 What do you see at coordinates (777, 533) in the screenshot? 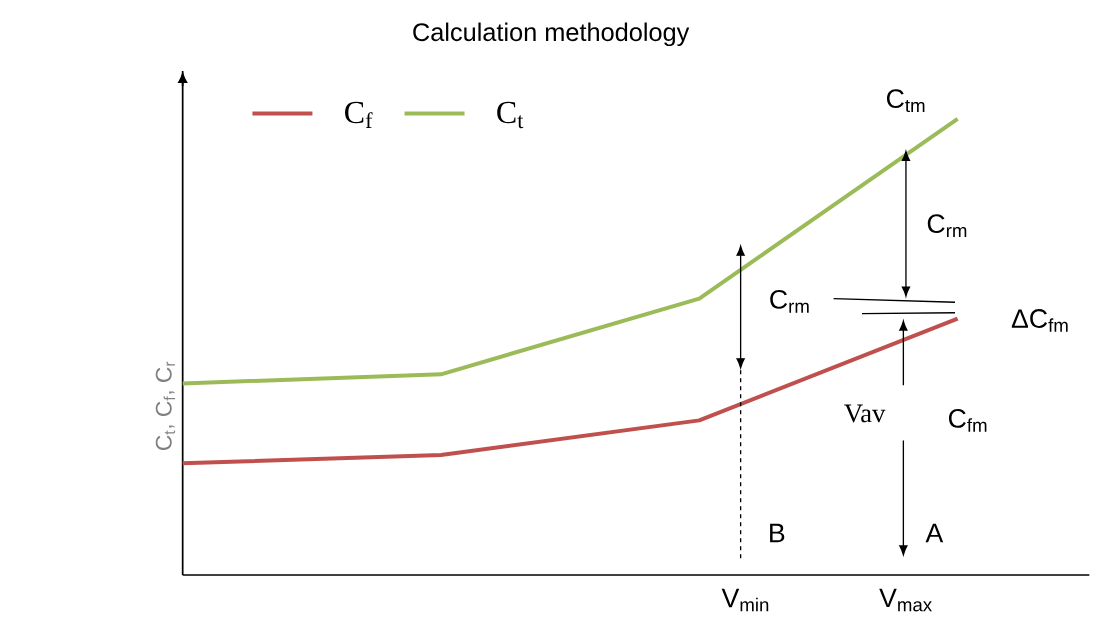
I see `annotation: B` at bounding box center [777, 533].